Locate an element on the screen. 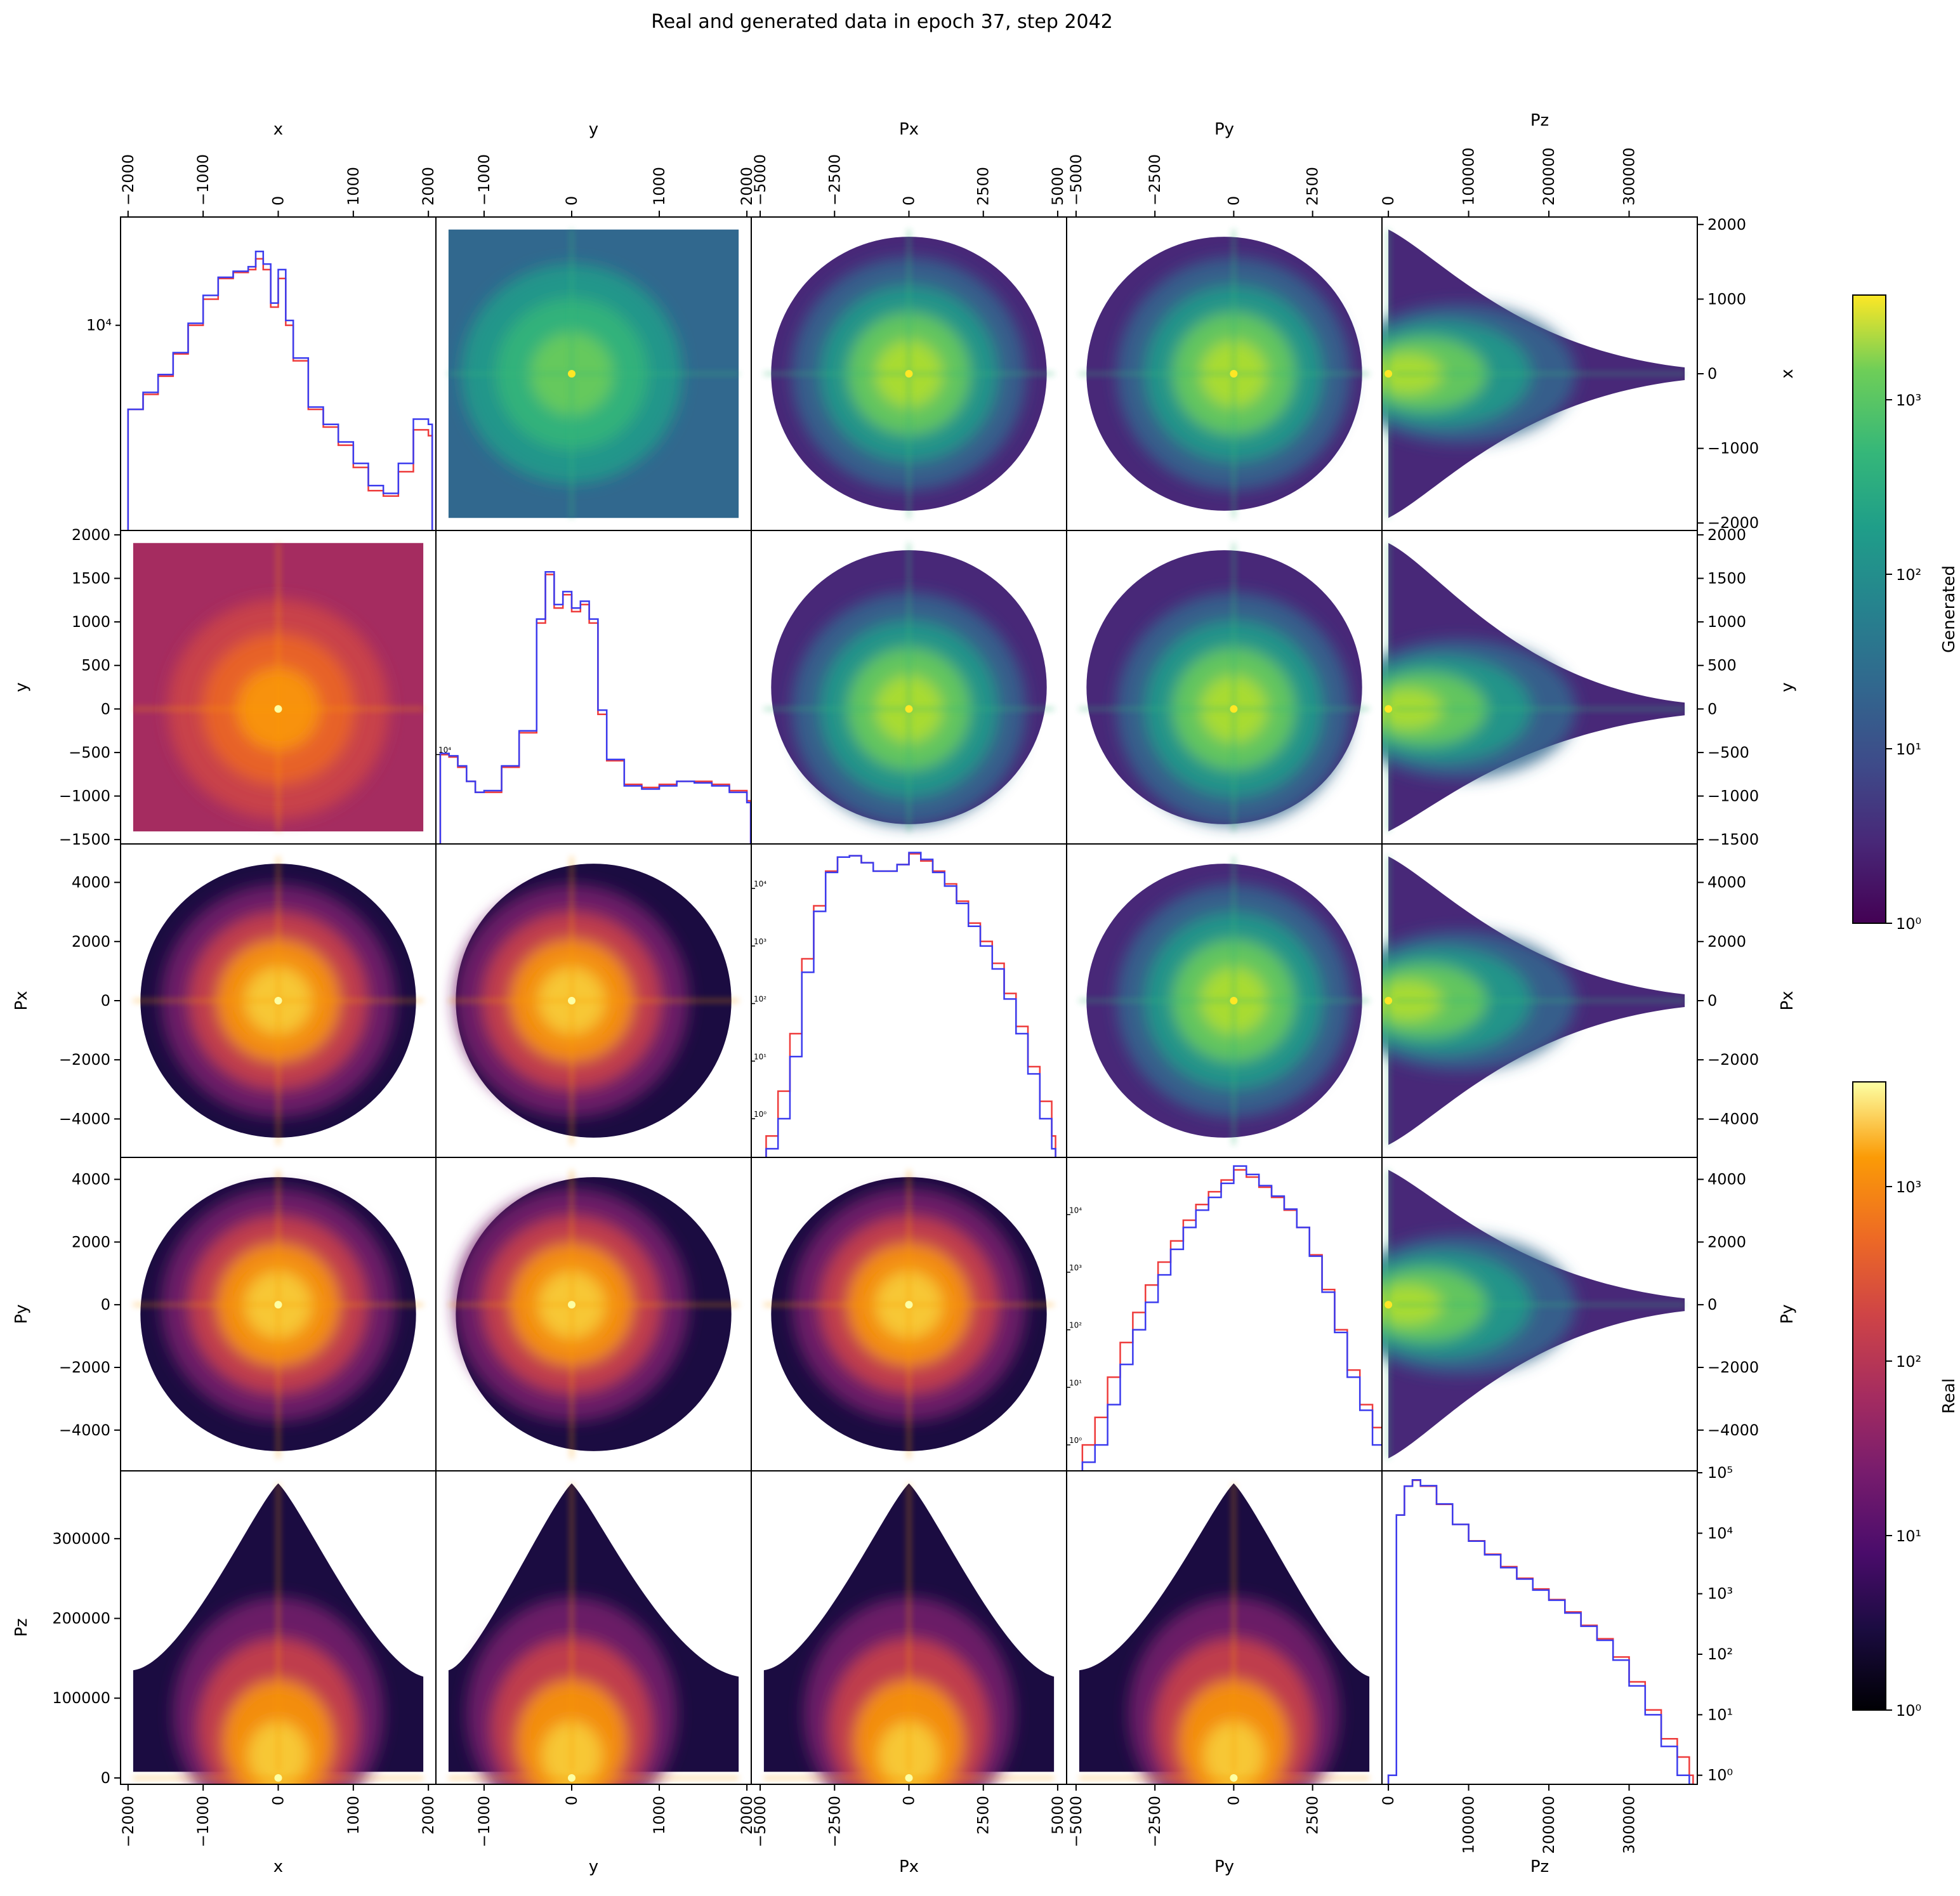  col-tick-label-bottom: −2000 is located at coordinates (128, 1821).